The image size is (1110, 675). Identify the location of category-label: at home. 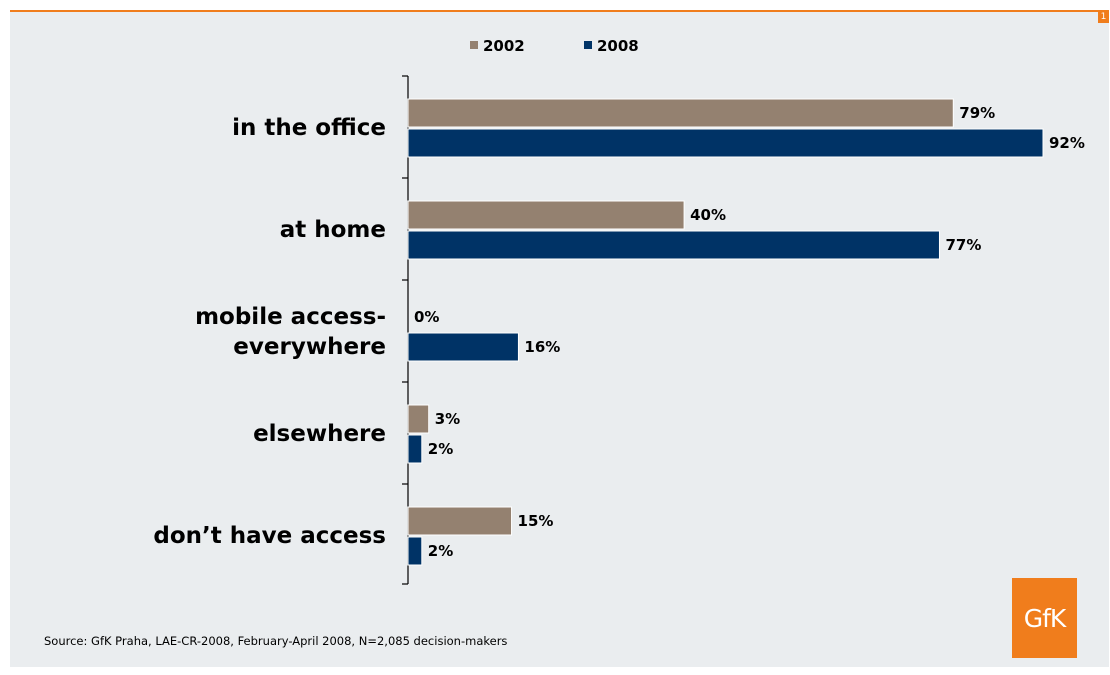
(333, 230).